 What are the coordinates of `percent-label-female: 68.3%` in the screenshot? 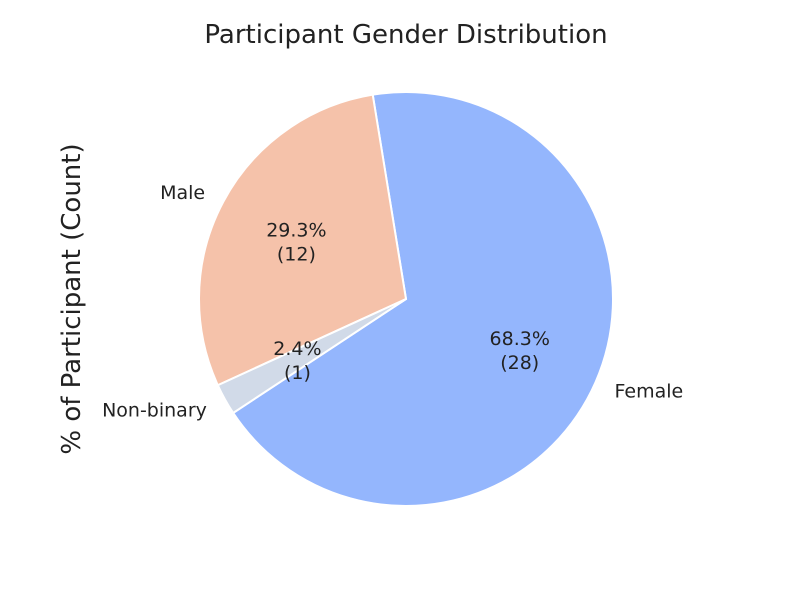 It's located at (520, 339).